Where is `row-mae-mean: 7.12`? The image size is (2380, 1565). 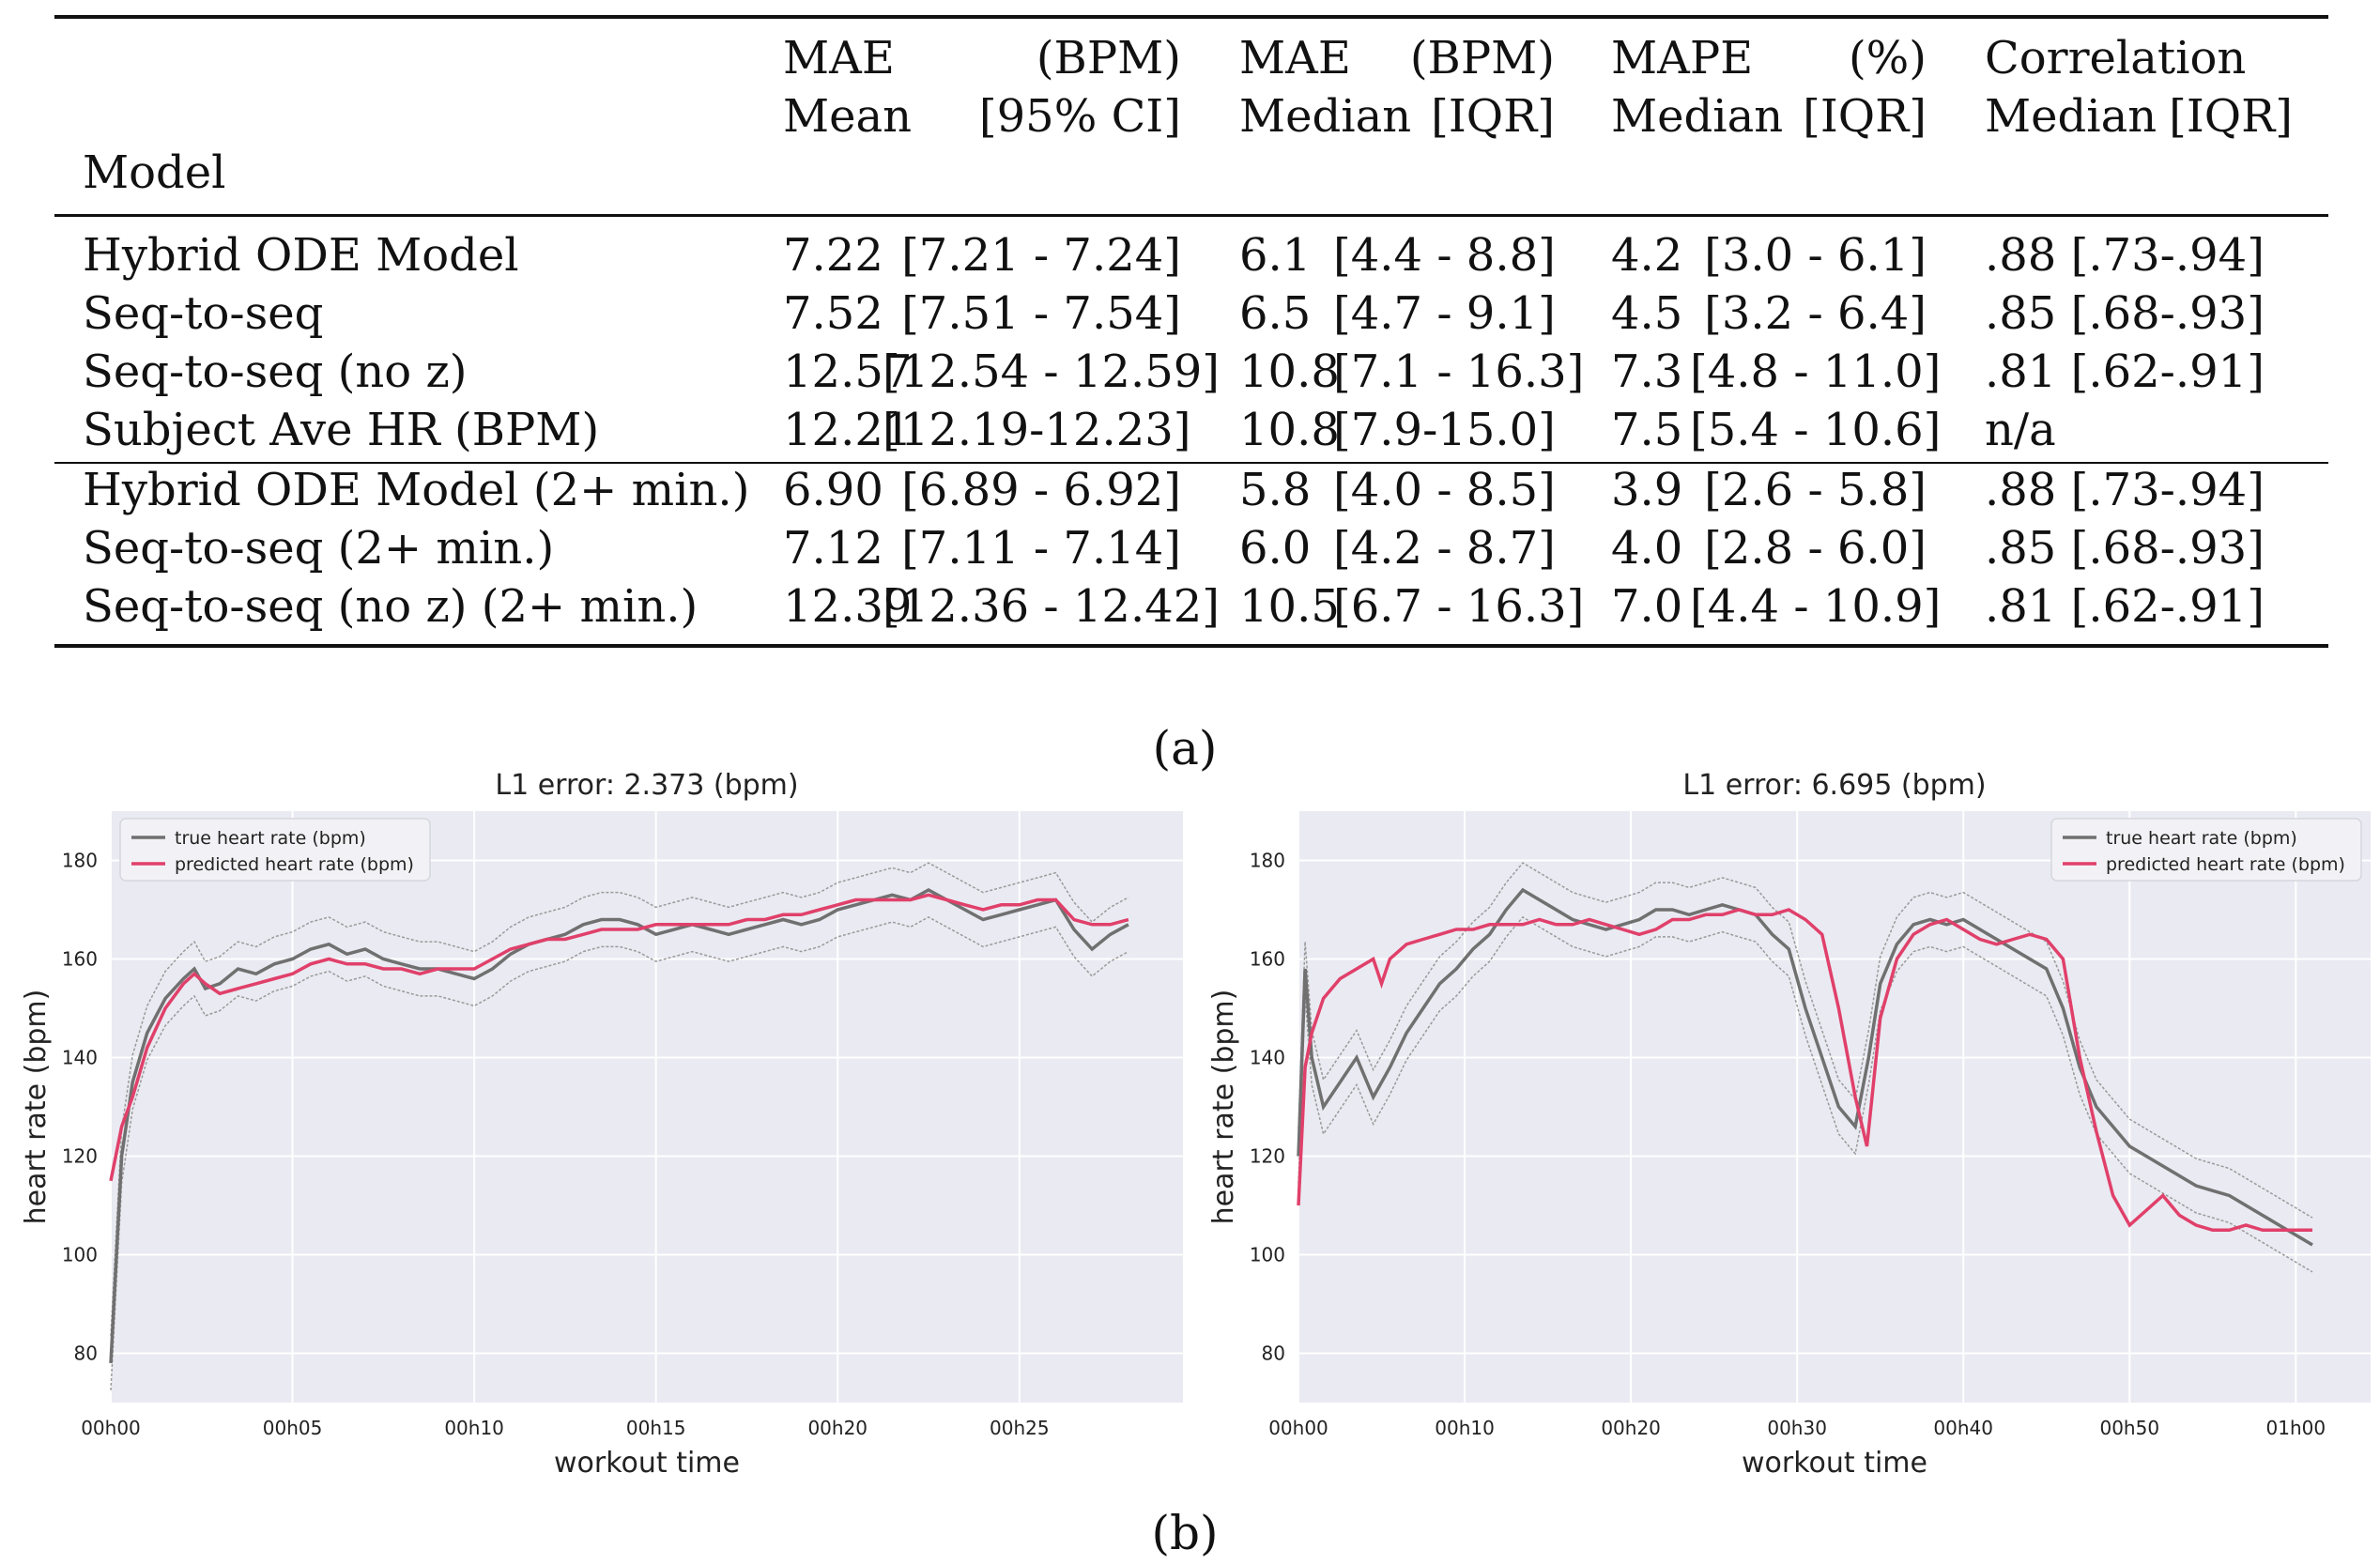 row-mae-mean: 7.12 is located at coordinates (833, 548).